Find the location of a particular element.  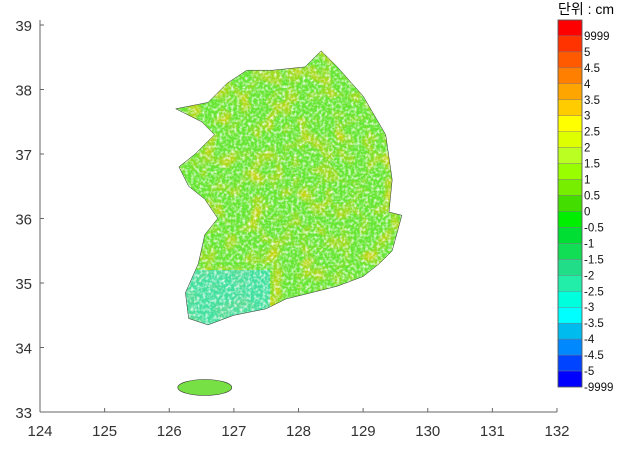

x-tick-label: 127 is located at coordinates (233, 431).